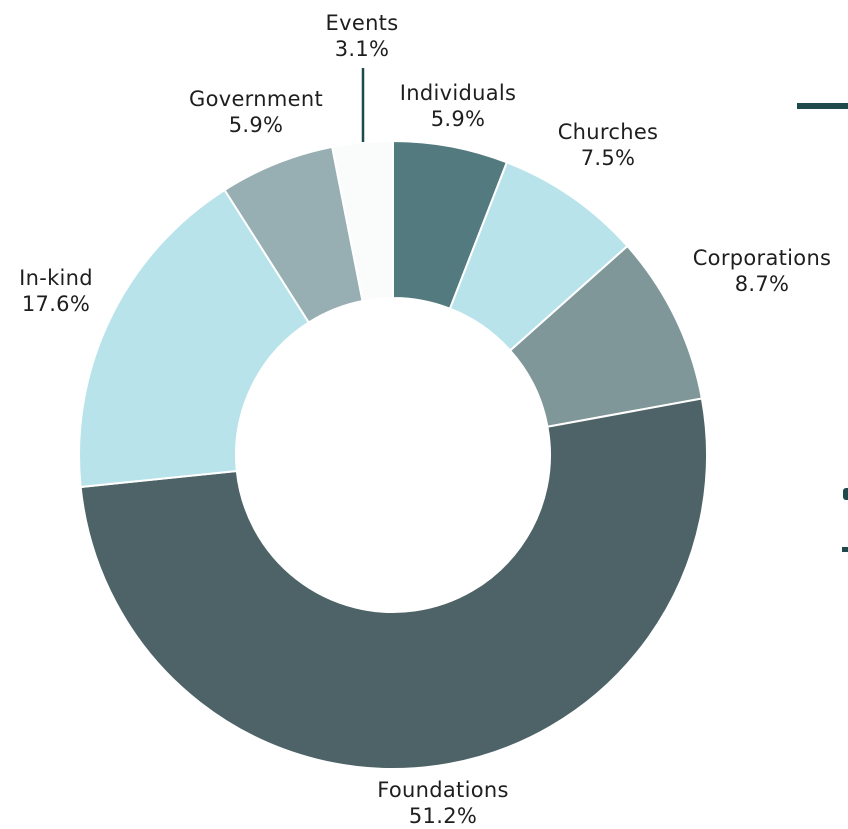 Image resolution: width=848 pixels, height=829 pixels. Describe the element at coordinates (256, 99) in the screenshot. I see `label-government-name: Government` at that location.